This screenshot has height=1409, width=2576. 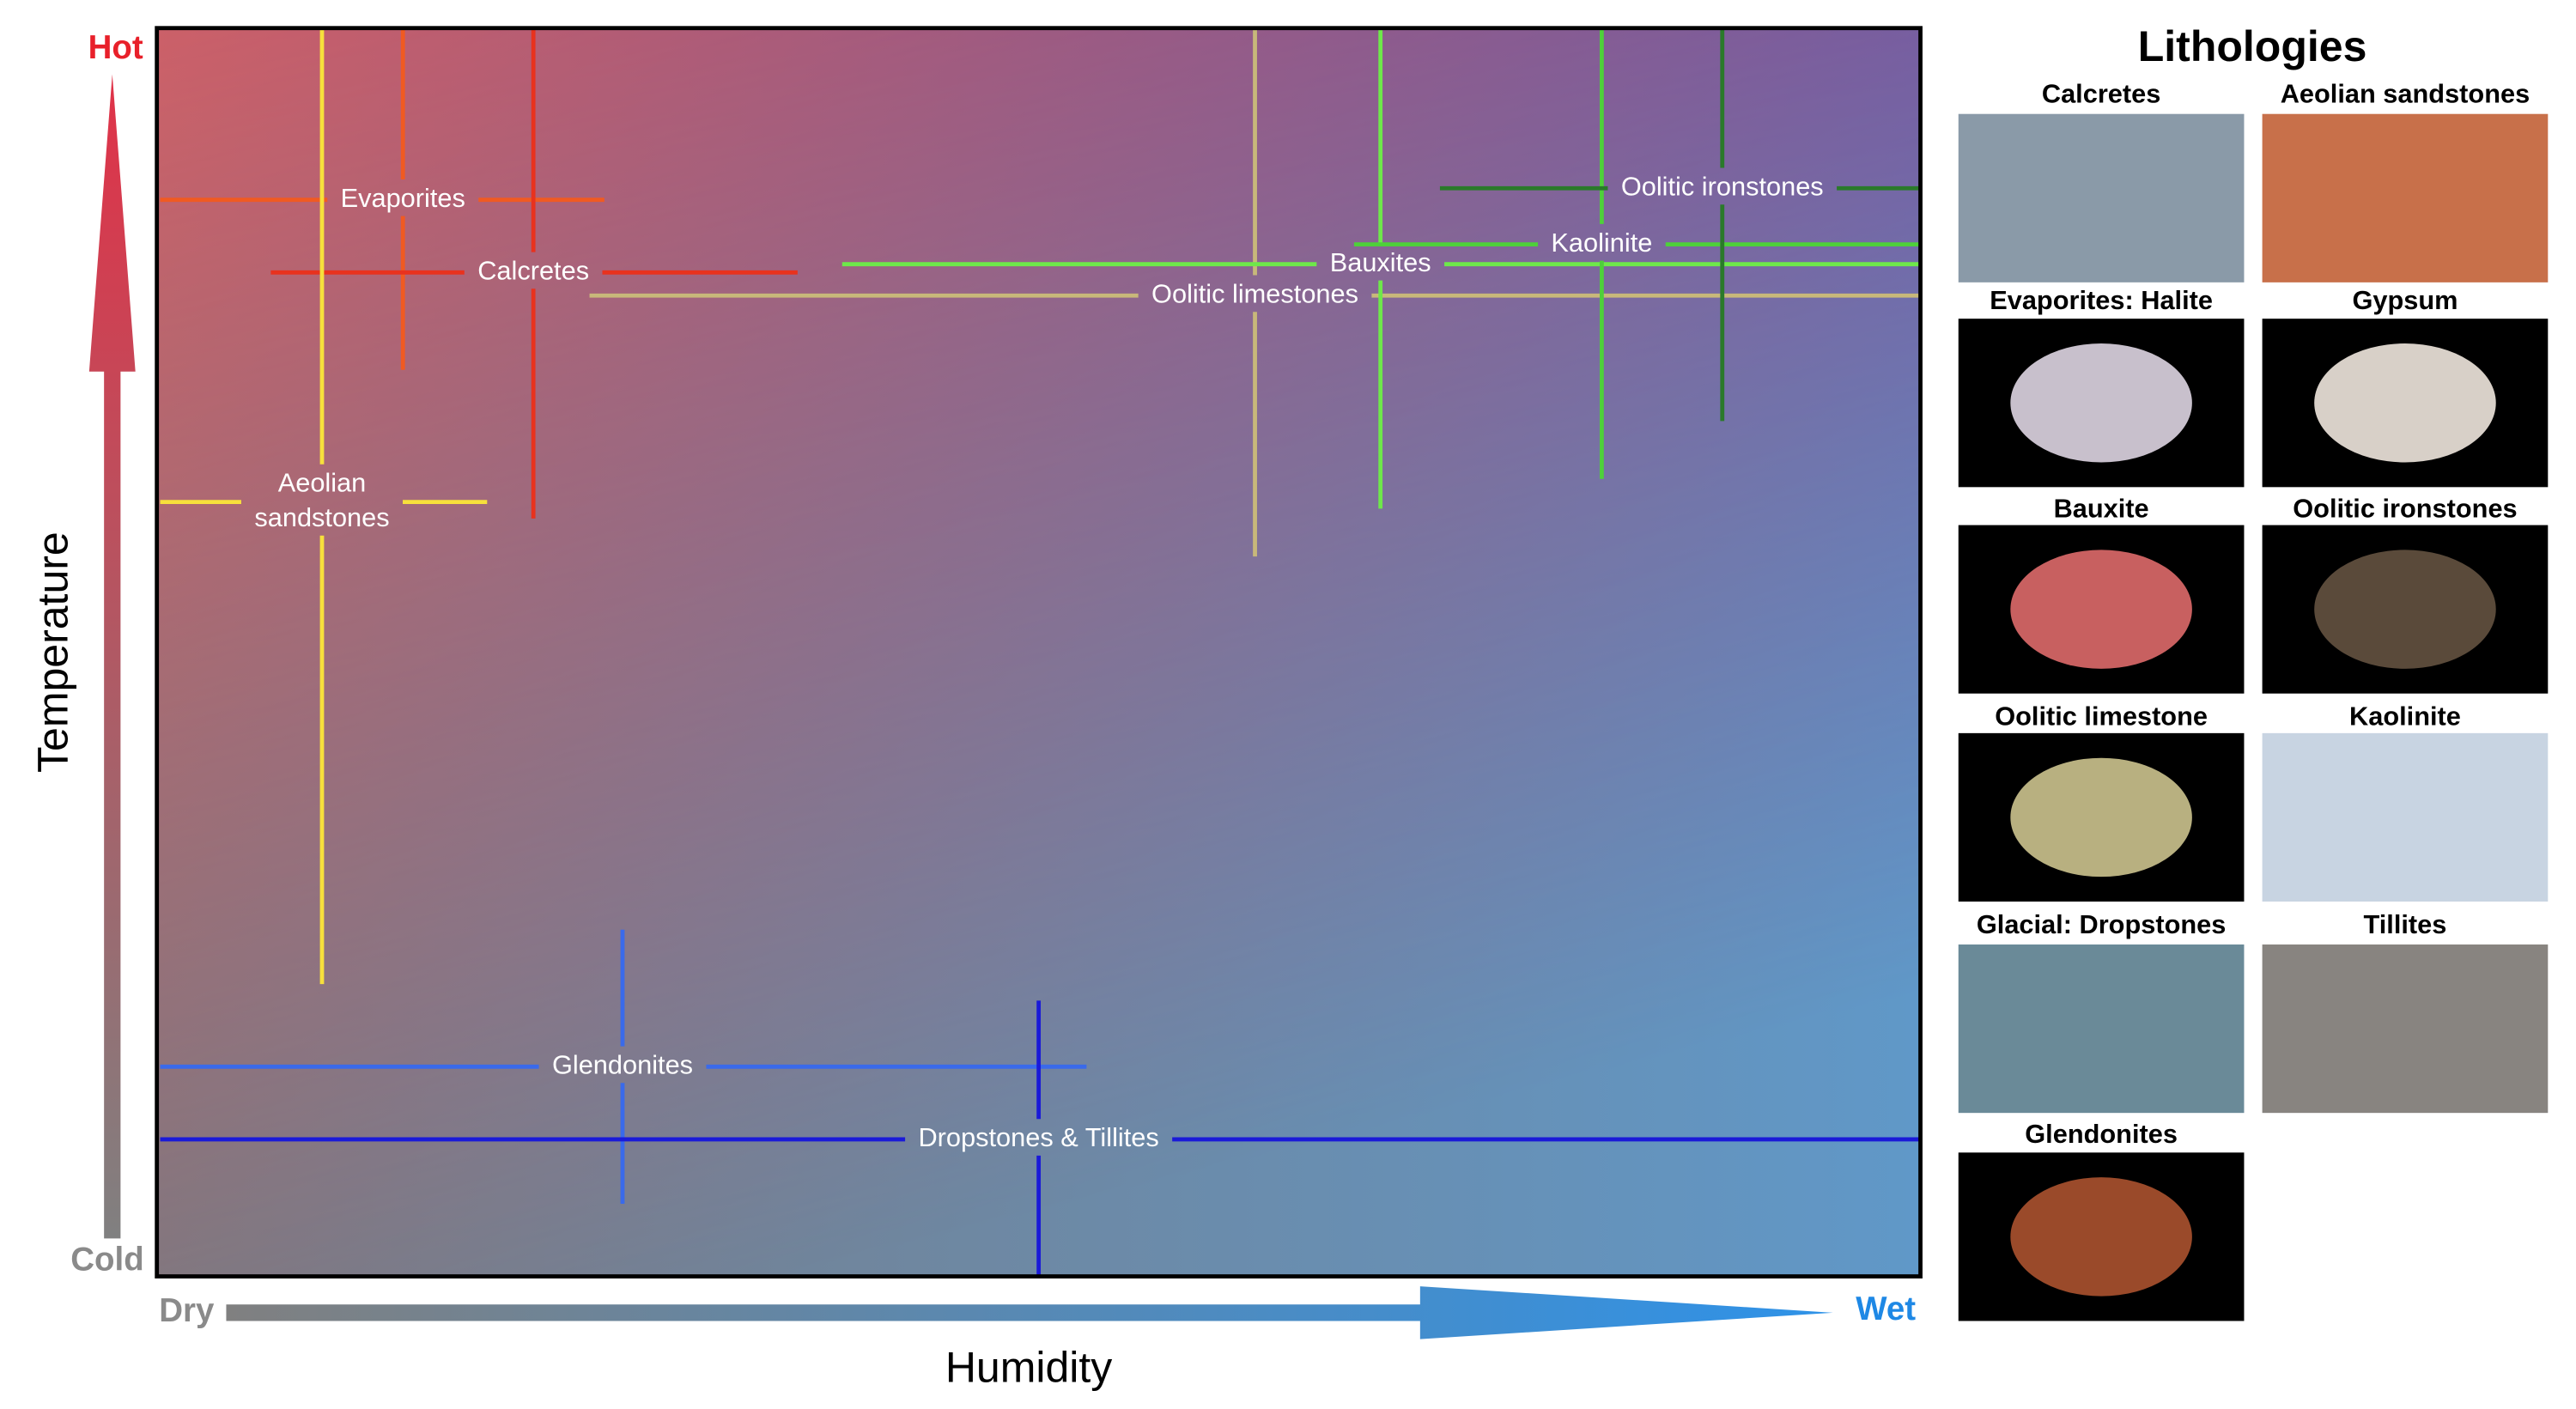 I want to click on hot-label: Hot, so click(x=116, y=47).